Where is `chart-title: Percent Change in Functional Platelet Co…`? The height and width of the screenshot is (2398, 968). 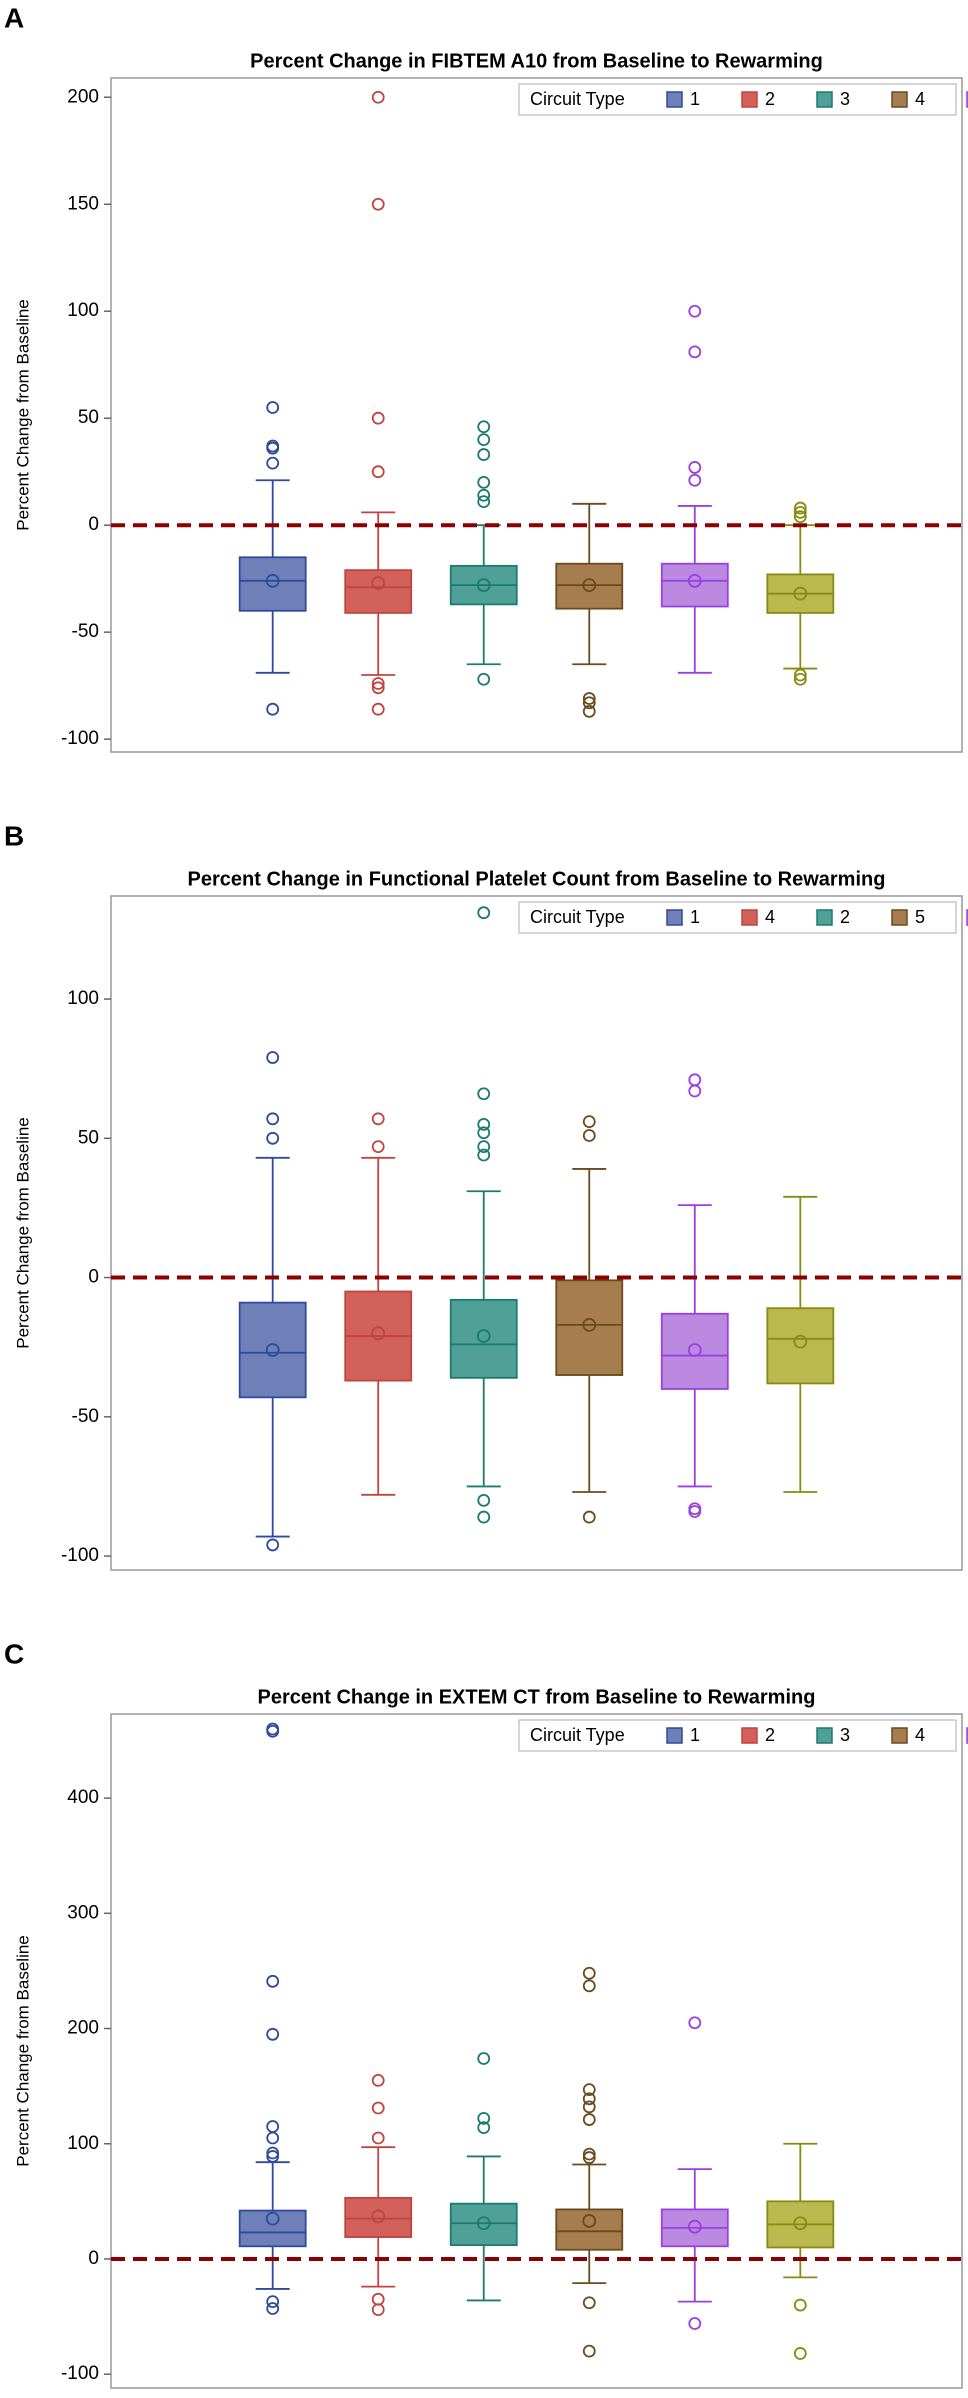
chart-title: Percent Change in Functional Platelet Co… is located at coordinates (537, 879).